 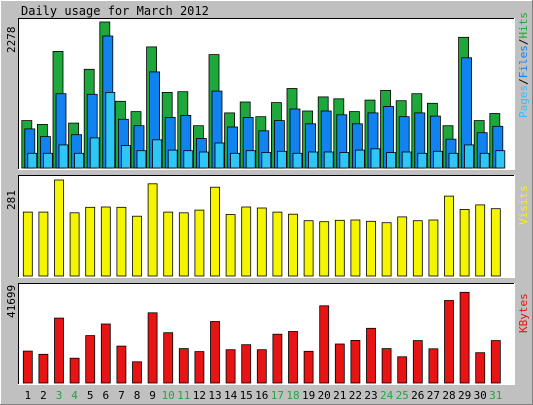 I want to click on legend-hits-files-pages: Pages/Files/Hits, so click(x=523, y=65).